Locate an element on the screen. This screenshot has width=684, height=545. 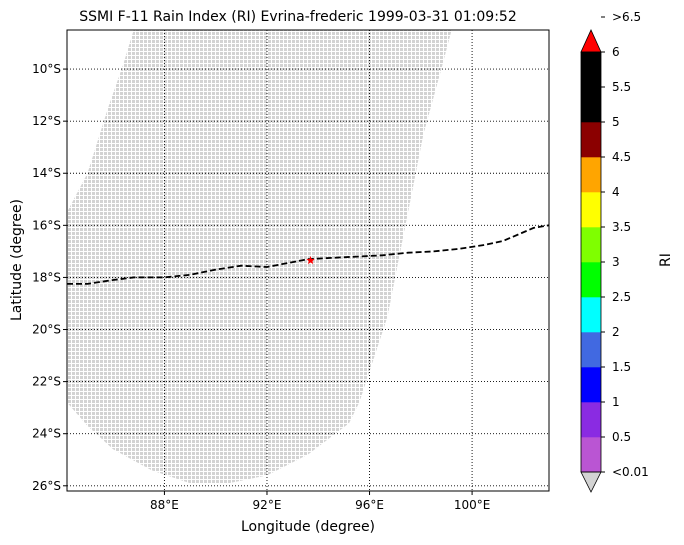
colorbar-tick-label: >6.5 is located at coordinates (626, 17).